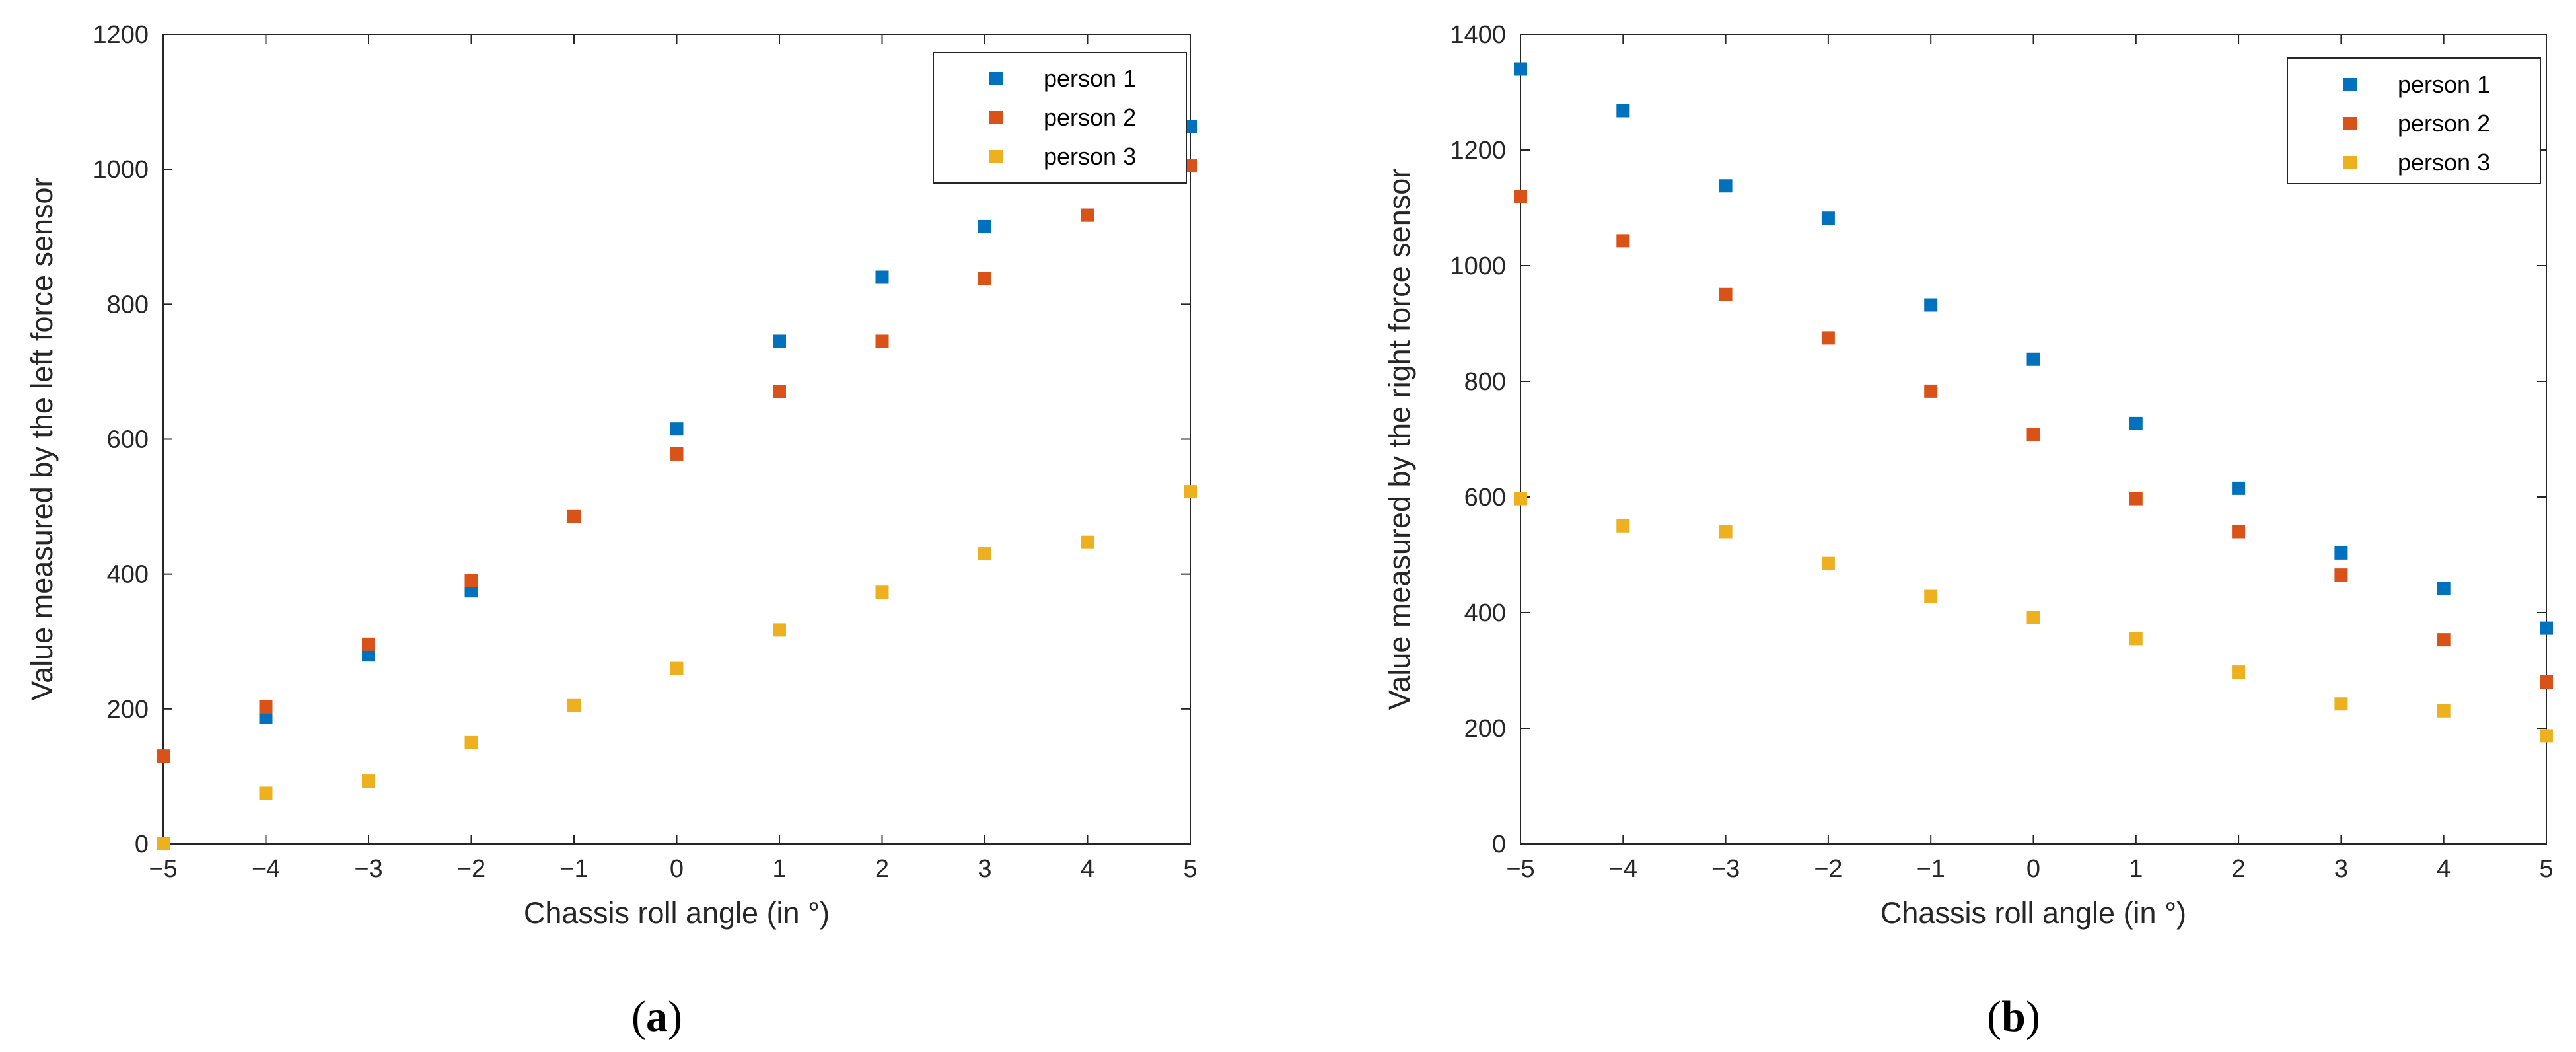 The height and width of the screenshot is (1052, 2576). Describe the element at coordinates (2014, 1017) in the screenshot. I see `panel-caption: (b)` at that location.